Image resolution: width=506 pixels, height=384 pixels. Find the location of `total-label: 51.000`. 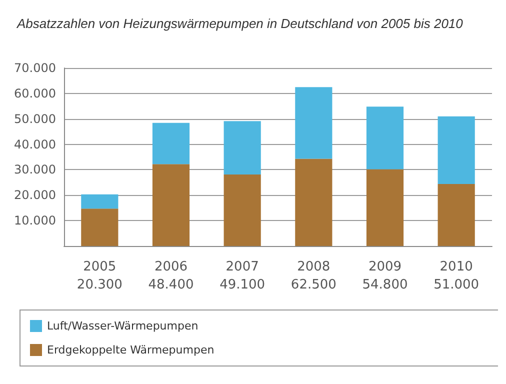

total-label: 51.000 is located at coordinates (457, 285).